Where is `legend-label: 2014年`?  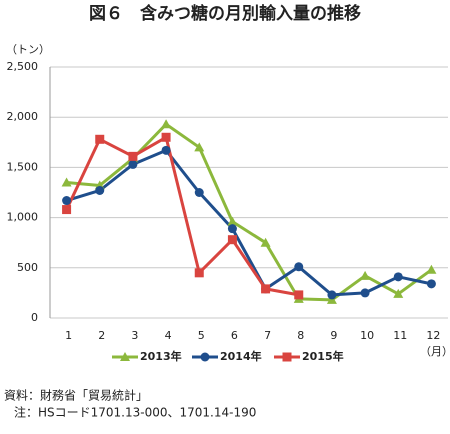 legend-label: 2014年 is located at coordinates (241, 356).